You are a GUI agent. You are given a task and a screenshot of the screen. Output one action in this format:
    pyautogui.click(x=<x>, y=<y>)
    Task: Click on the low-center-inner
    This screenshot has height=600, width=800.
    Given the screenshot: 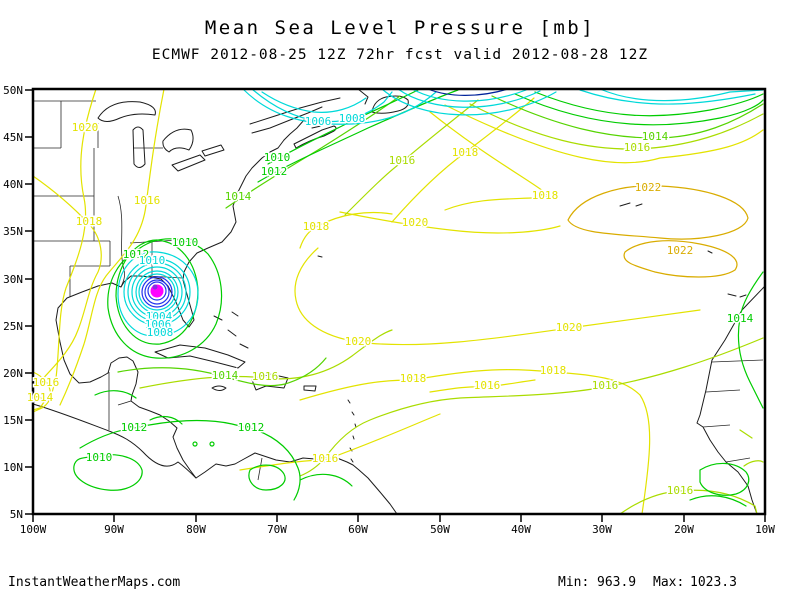 What is the action you would take?
    pyautogui.click(x=155, y=287)
    